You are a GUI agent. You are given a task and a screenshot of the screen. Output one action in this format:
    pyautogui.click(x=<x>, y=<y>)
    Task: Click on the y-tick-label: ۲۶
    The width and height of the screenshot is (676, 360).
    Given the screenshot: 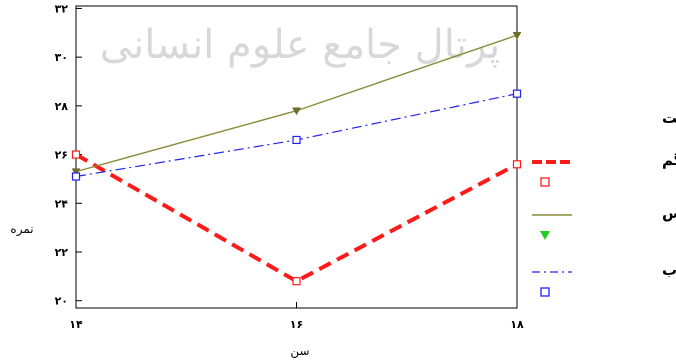 What is the action you would take?
    pyautogui.click(x=61, y=155)
    